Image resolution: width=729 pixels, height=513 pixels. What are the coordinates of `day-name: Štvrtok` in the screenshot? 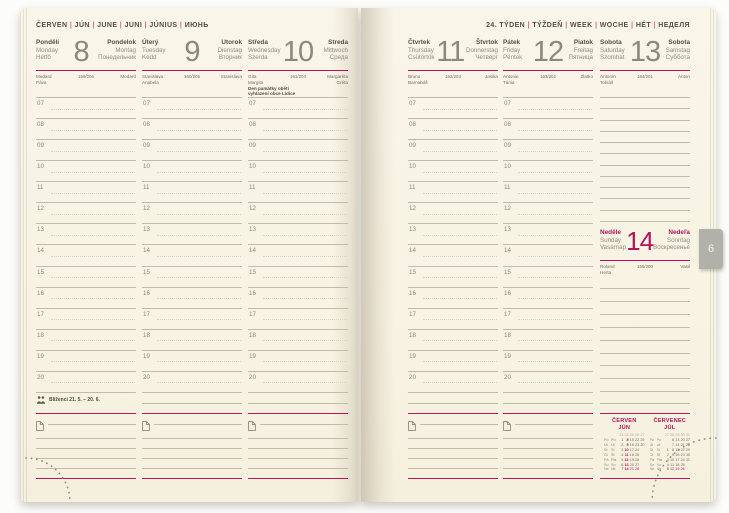 It's located at (486, 42).